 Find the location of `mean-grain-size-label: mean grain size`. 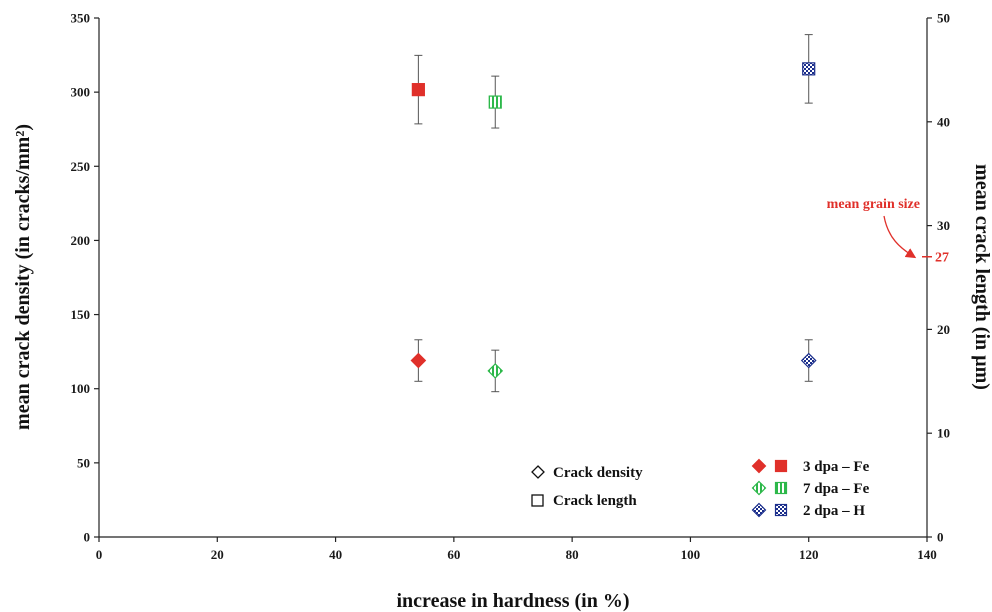

mean-grain-size-label: mean grain size is located at coordinates (873, 204).